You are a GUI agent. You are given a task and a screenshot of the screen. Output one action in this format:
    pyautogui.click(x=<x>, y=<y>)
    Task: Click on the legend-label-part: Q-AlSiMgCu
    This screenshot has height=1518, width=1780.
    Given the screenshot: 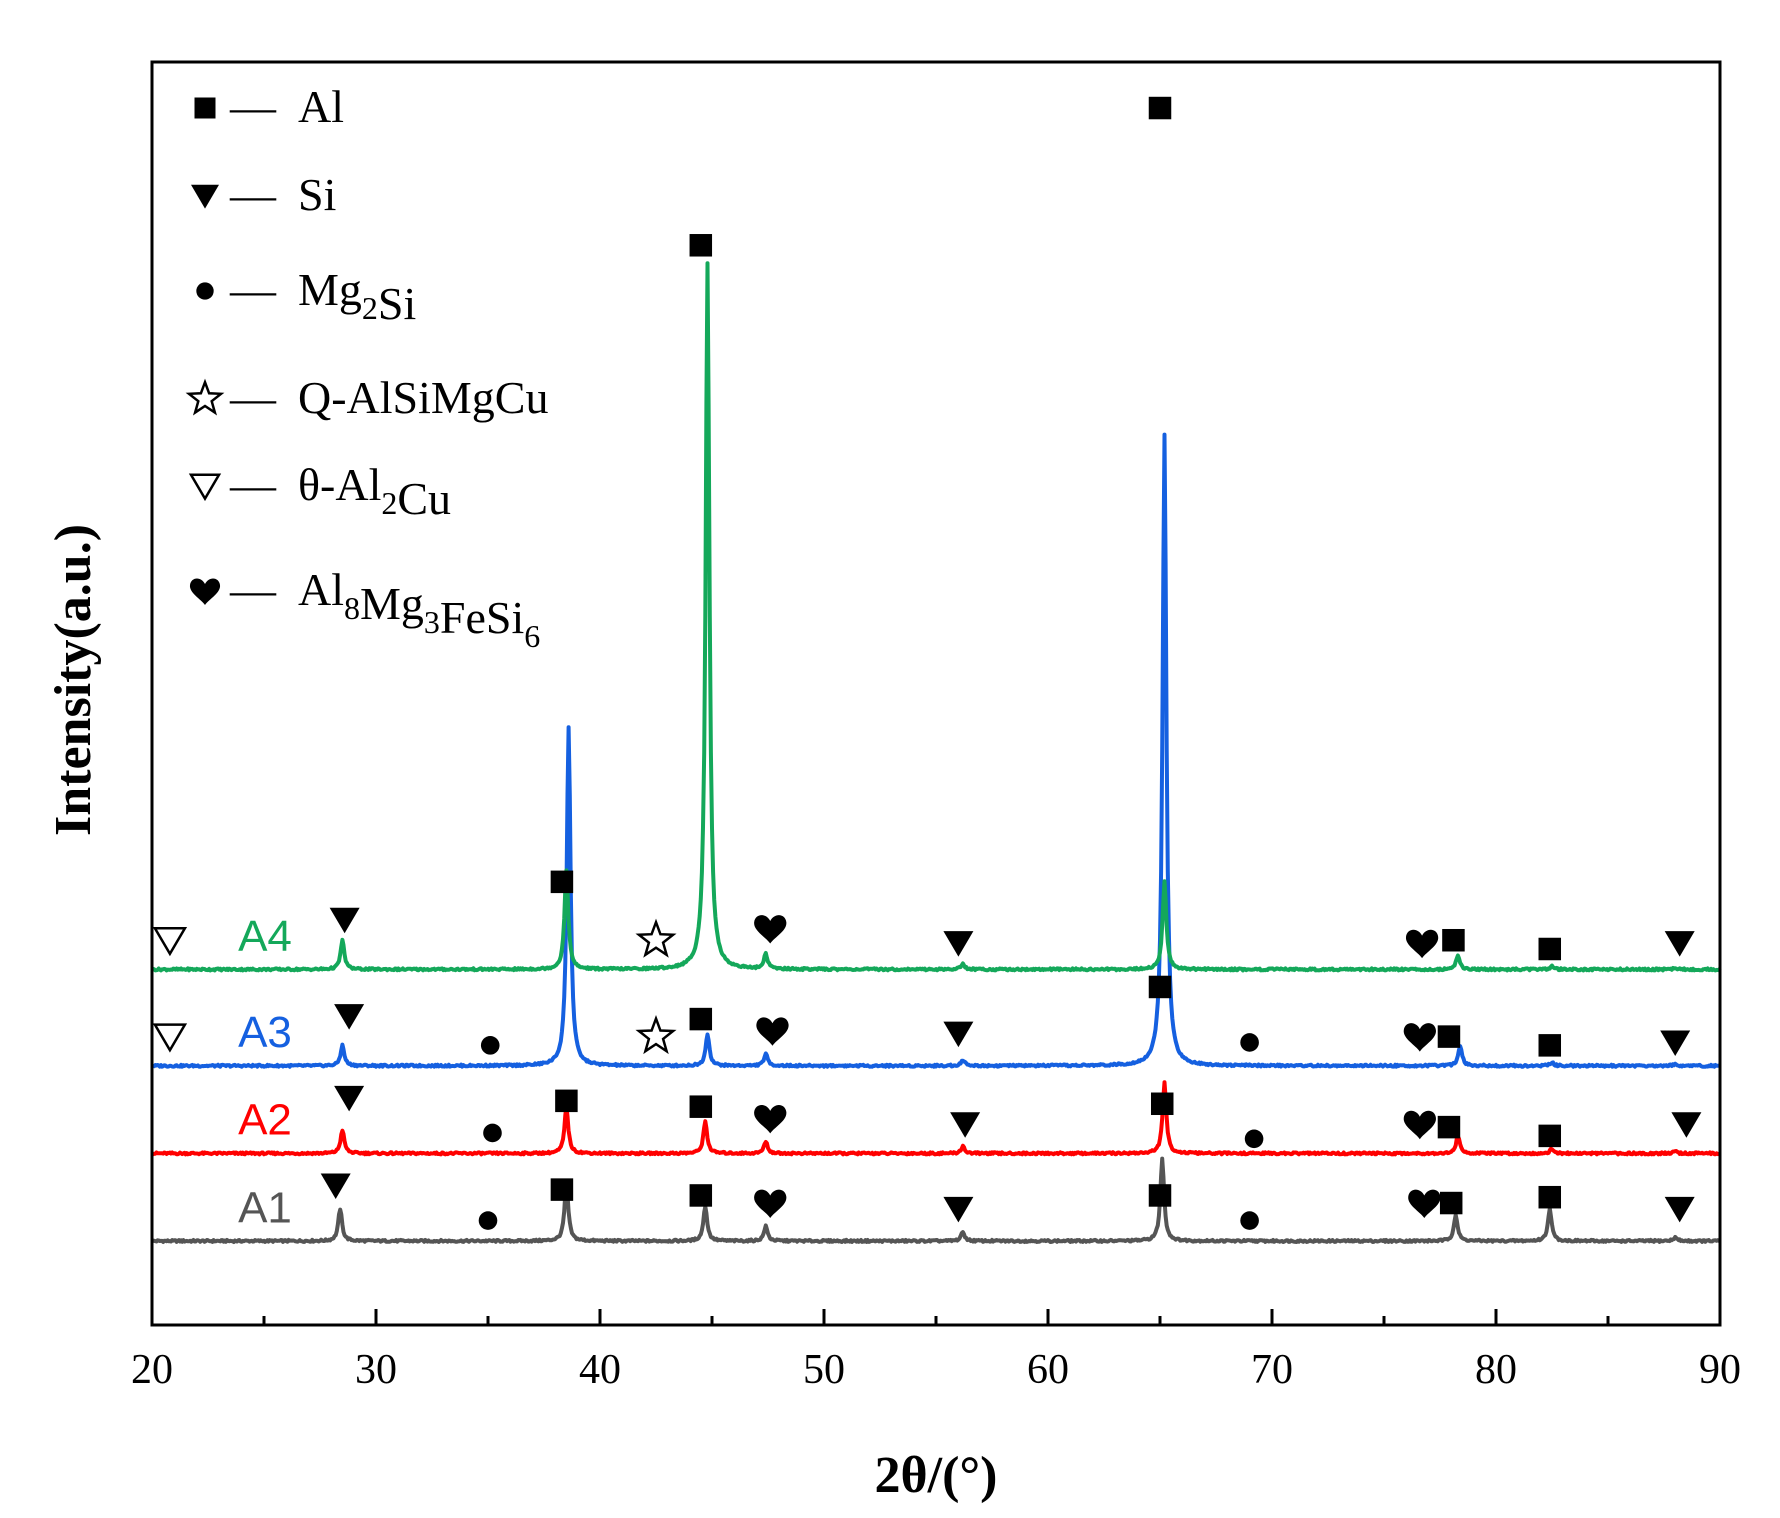 What is the action you would take?
    pyautogui.click(x=423, y=397)
    